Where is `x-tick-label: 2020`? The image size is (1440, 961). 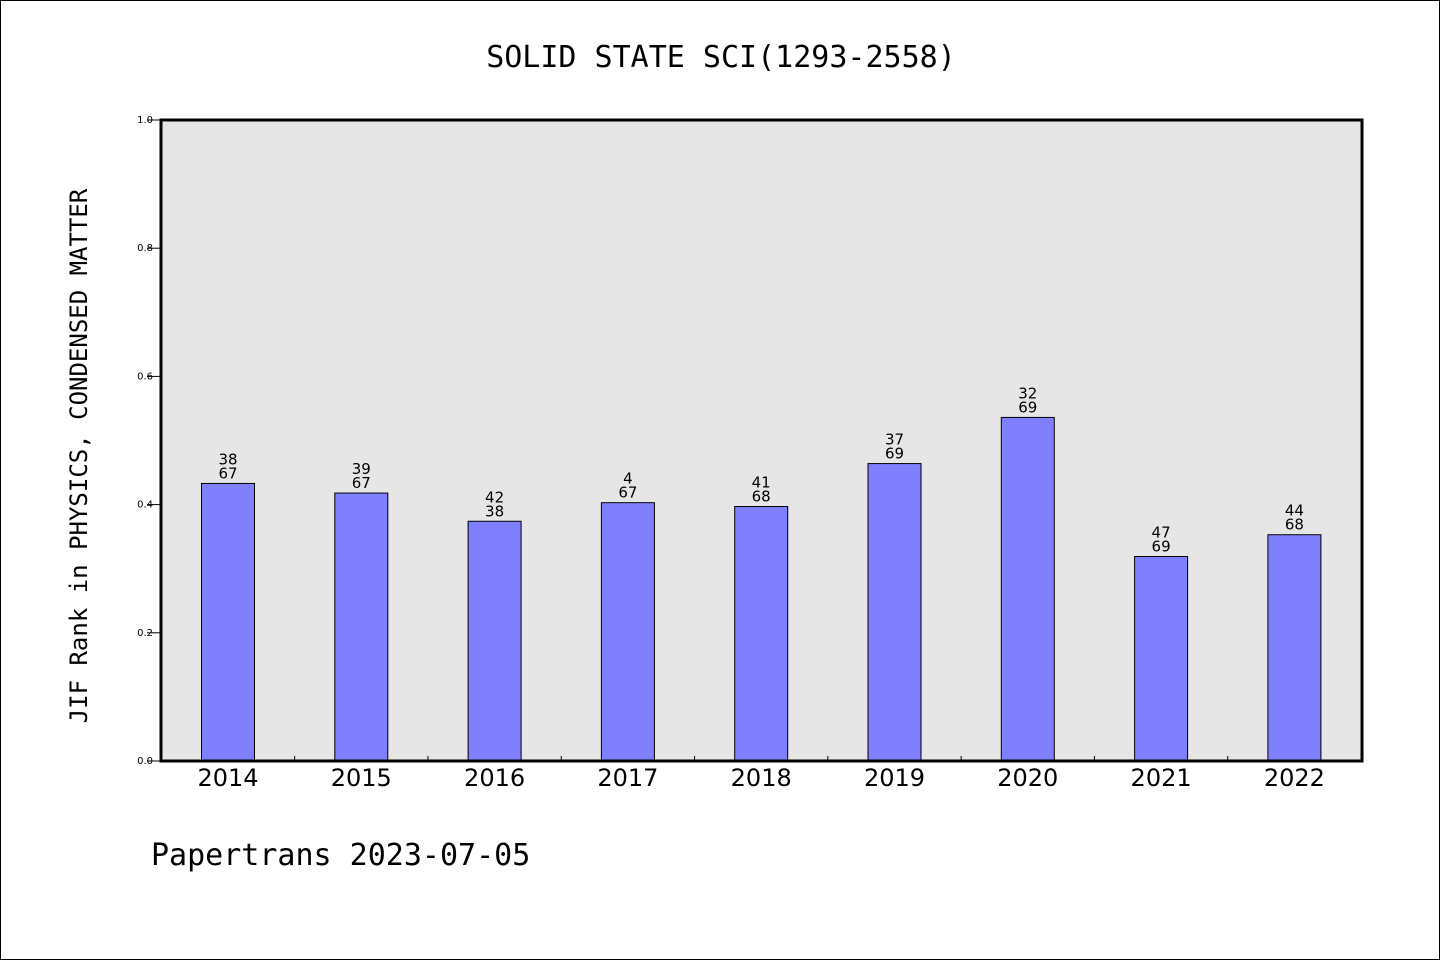
x-tick-label: 2020 is located at coordinates (1027, 778).